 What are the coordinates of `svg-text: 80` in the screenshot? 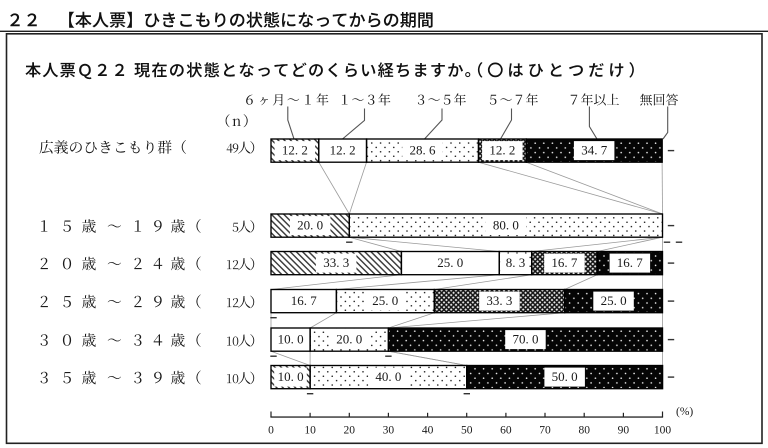 It's located at (584, 431).